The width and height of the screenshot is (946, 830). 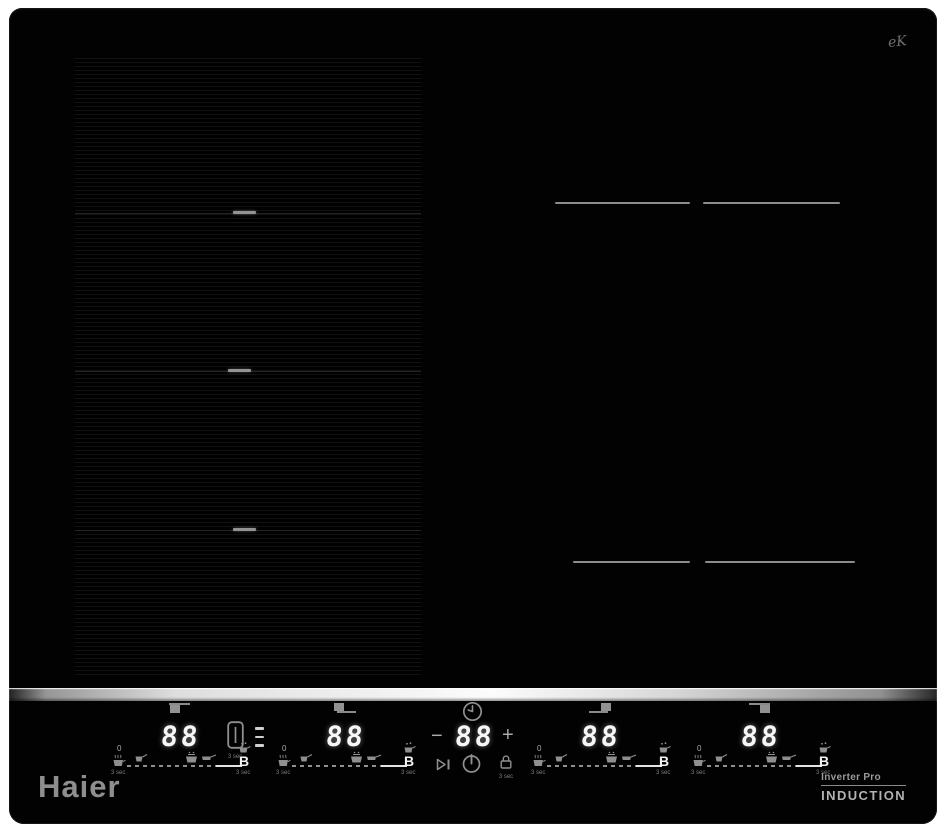 What do you see at coordinates (475, 736) in the screenshot?
I see `timer-display: 88` at bounding box center [475, 736].